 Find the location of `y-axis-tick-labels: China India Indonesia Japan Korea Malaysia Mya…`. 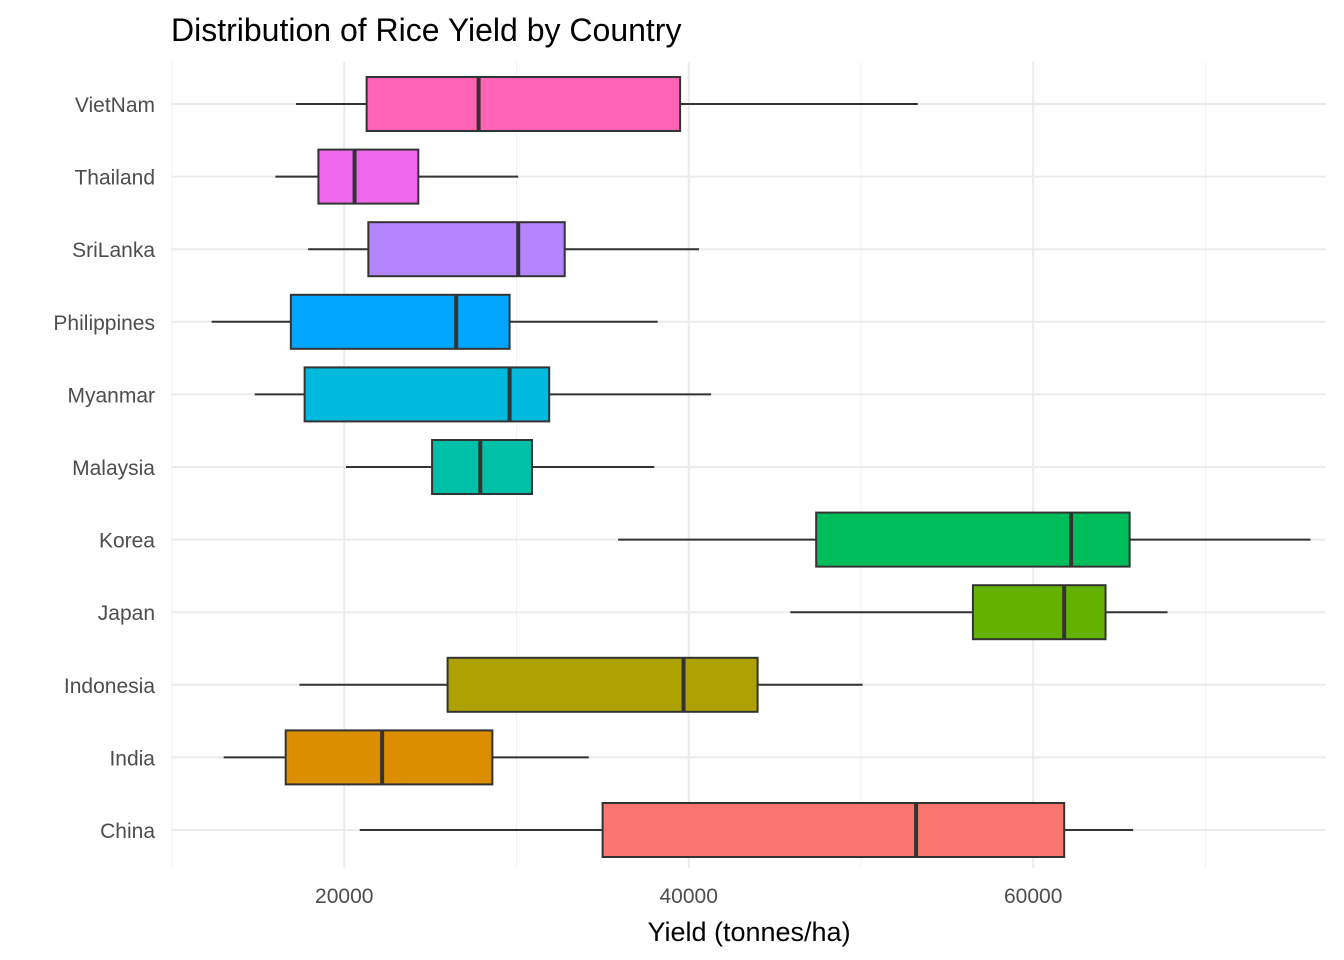

y-axis-tick-labels: China India Indonesia Japan Korea Malaysia Mya… is located at coordinates (104, 468).